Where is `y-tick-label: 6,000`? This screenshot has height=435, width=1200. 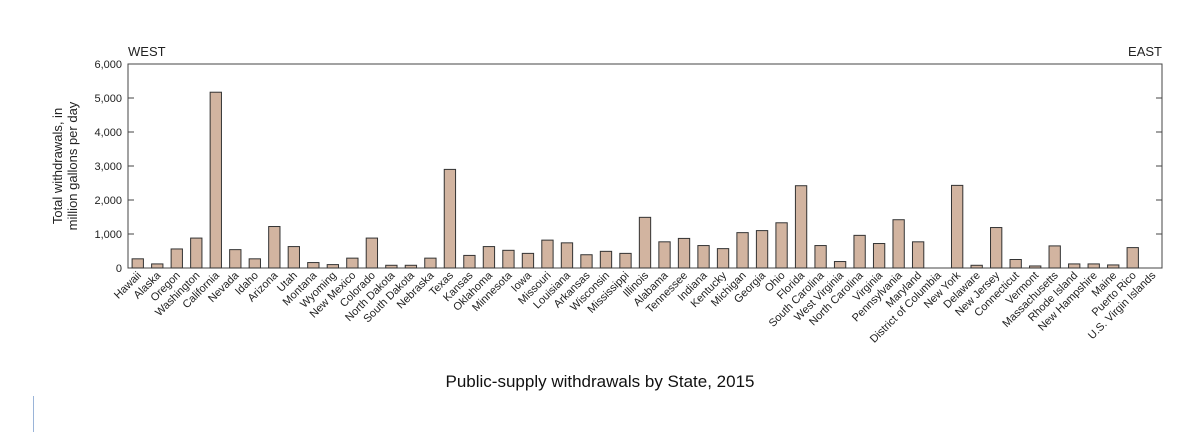
y-tick-label: 6,000 is located at coordinates (108, 65).